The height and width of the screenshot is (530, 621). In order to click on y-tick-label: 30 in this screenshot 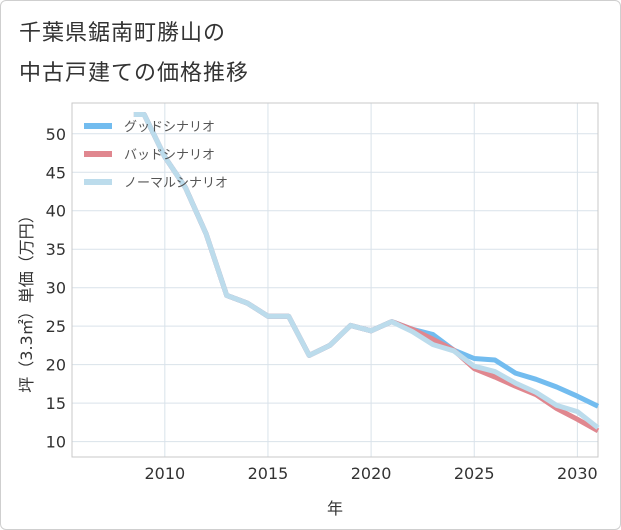, I will do `click(56, 288)`.